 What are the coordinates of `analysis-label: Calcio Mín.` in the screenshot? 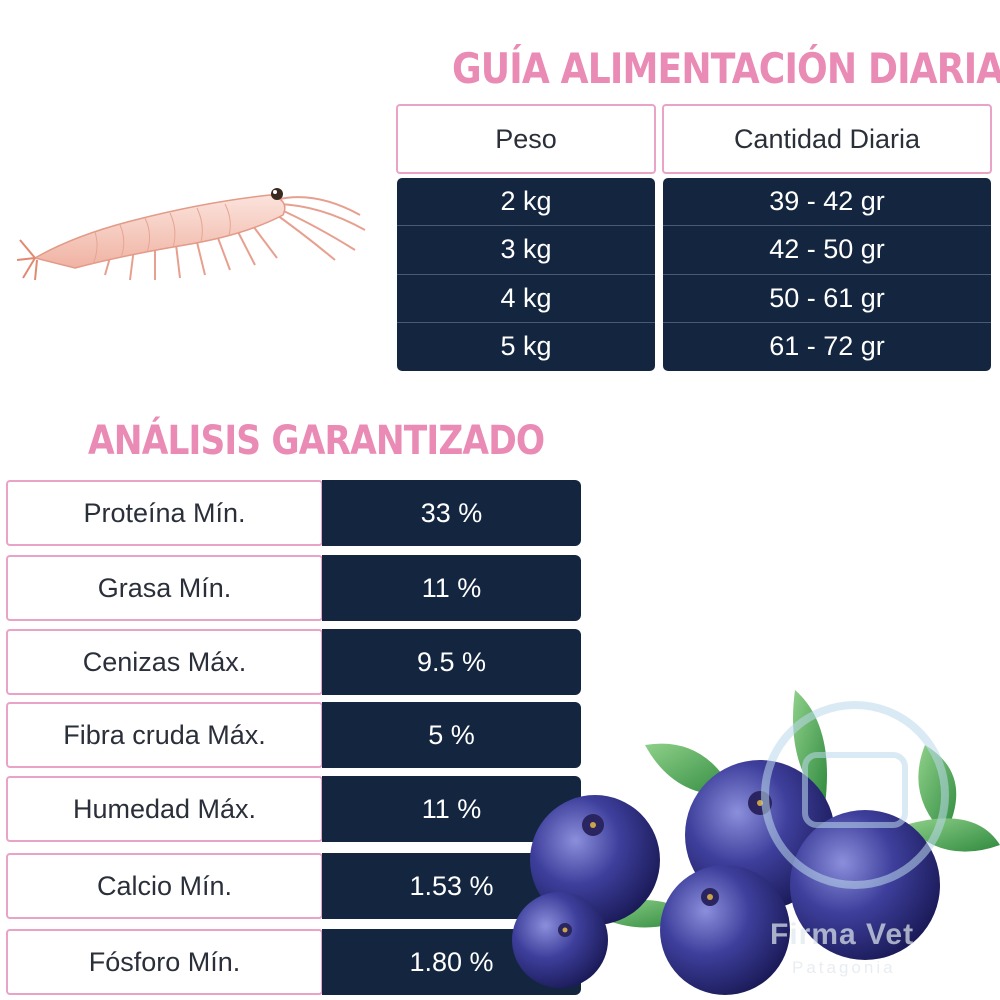 It's located at (164, 886).